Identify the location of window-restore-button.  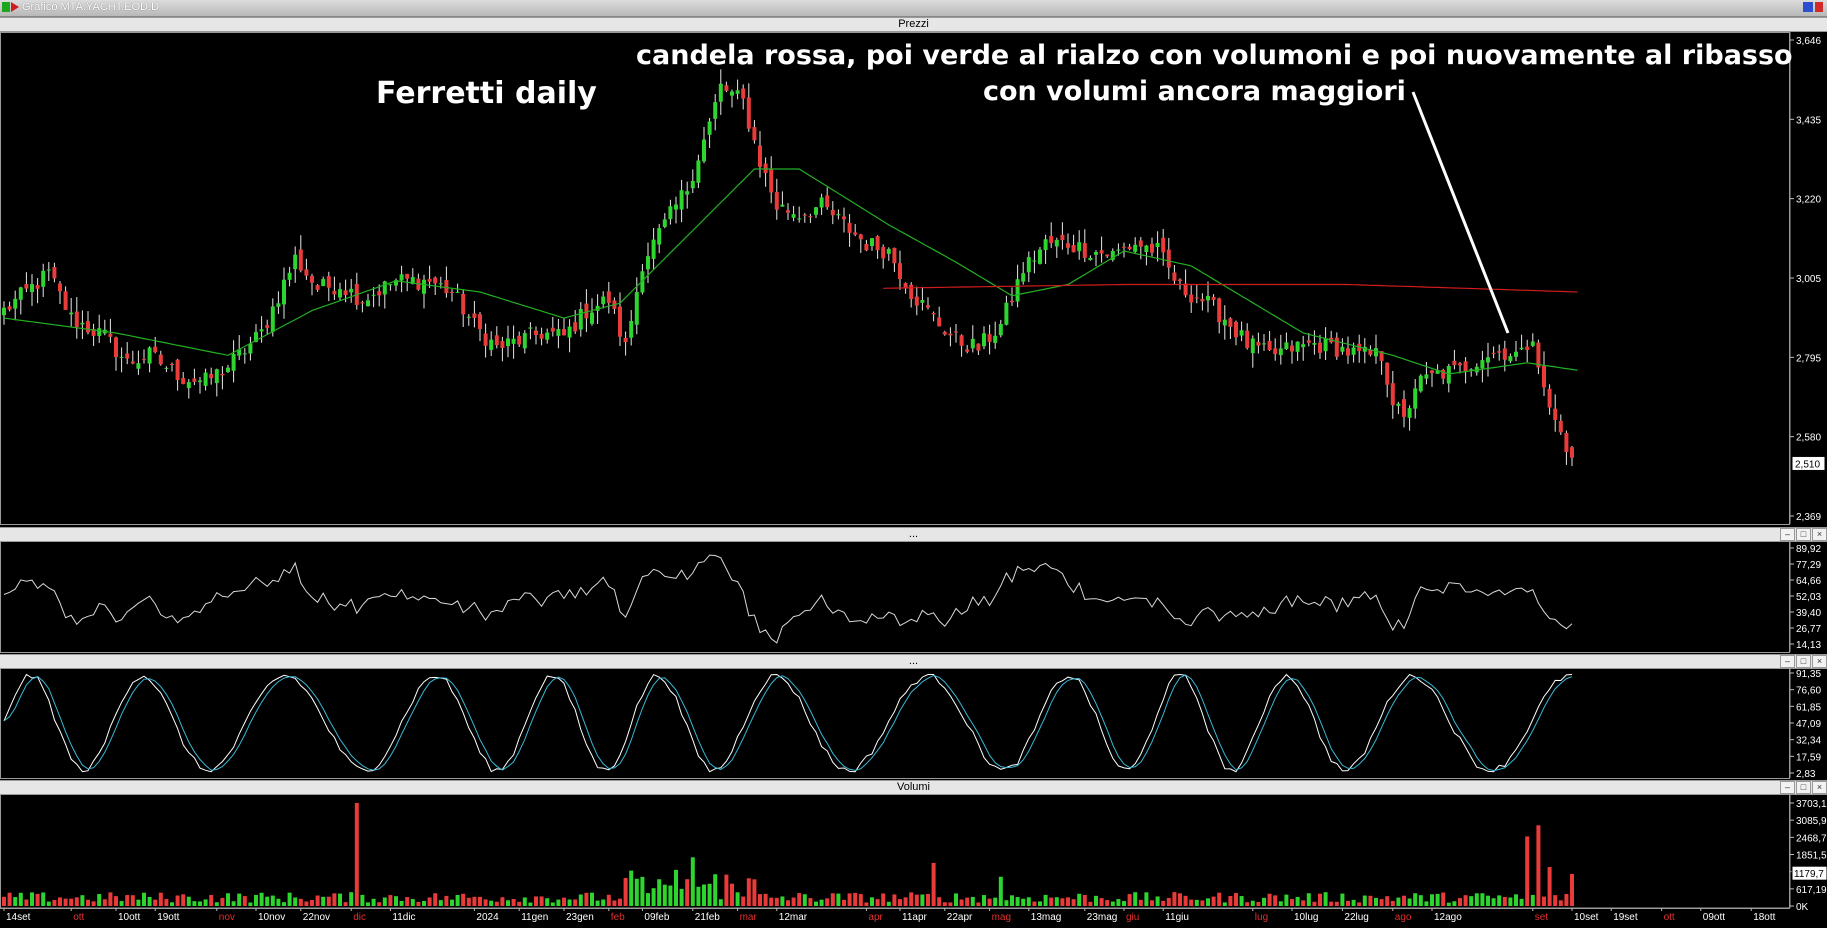
(1808, 7).